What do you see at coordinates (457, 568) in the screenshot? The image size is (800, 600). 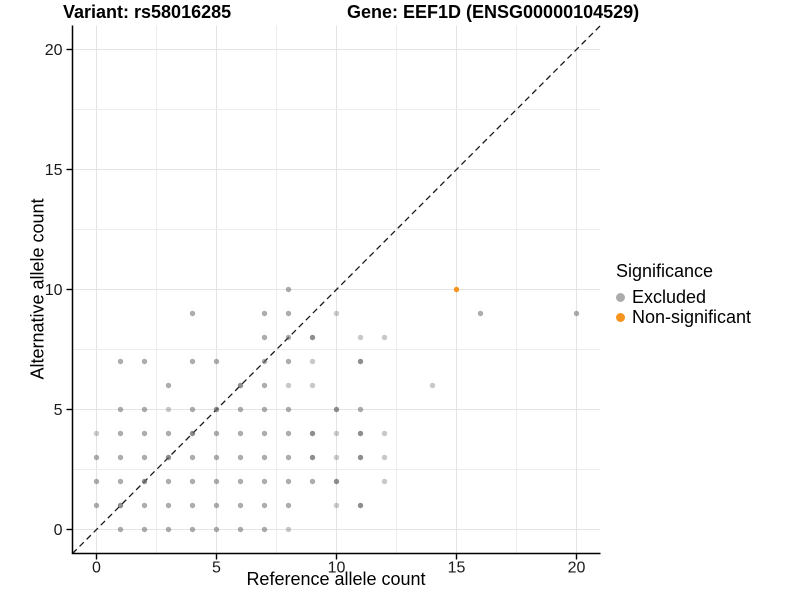 I see `x-tick-label: 15` at bounding box center [457, 568].